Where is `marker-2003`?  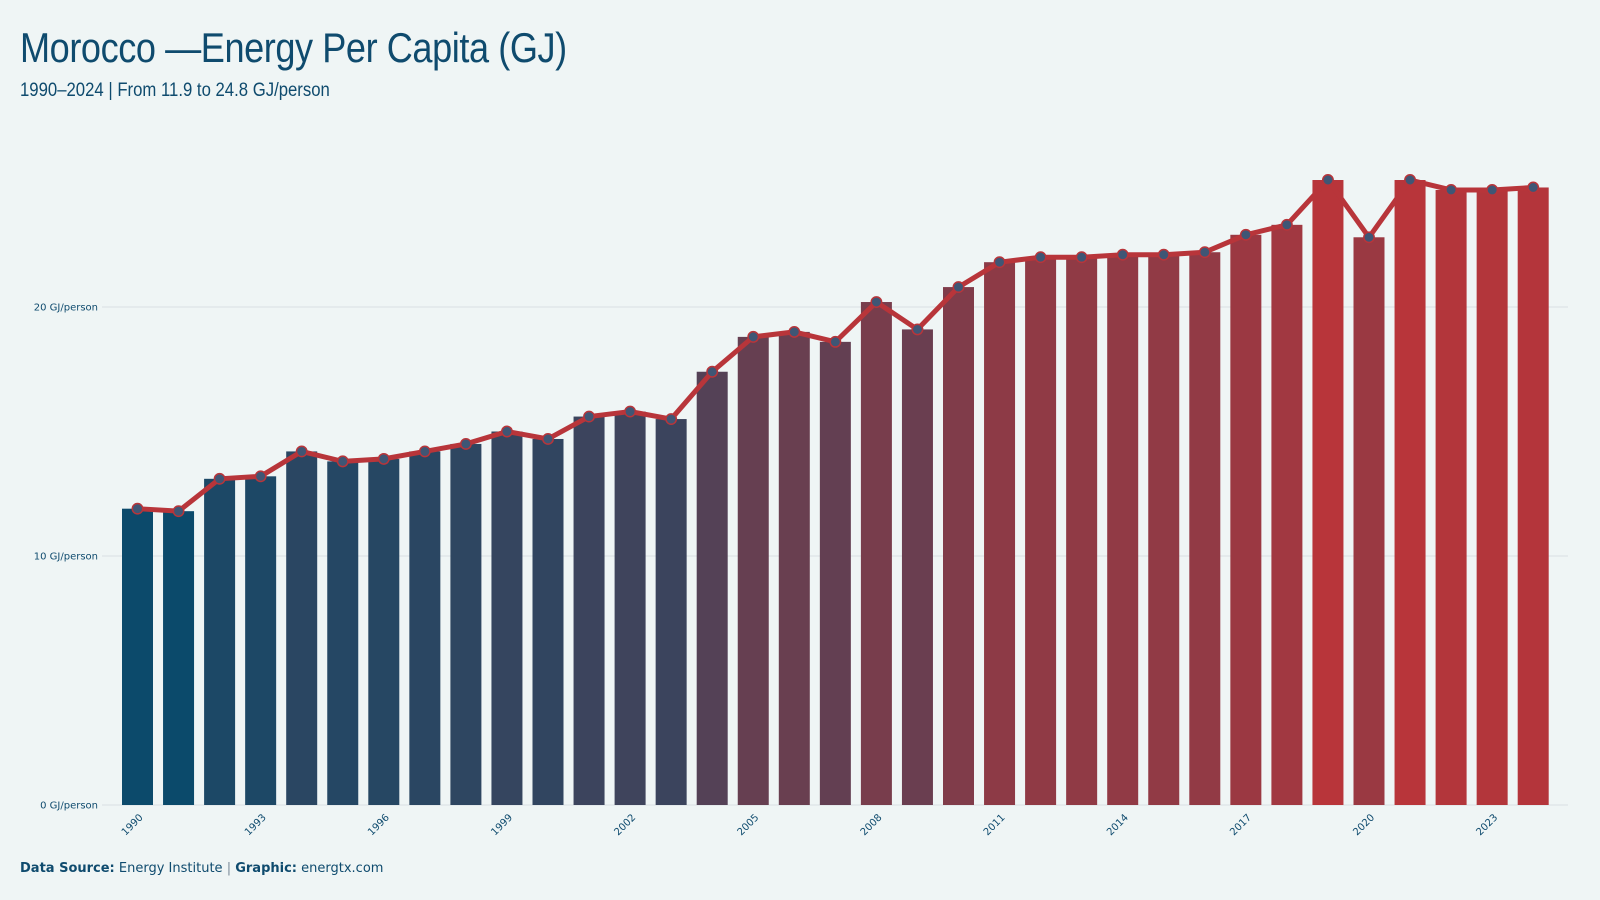 marker-2003 is located at coordinates (671, 419).